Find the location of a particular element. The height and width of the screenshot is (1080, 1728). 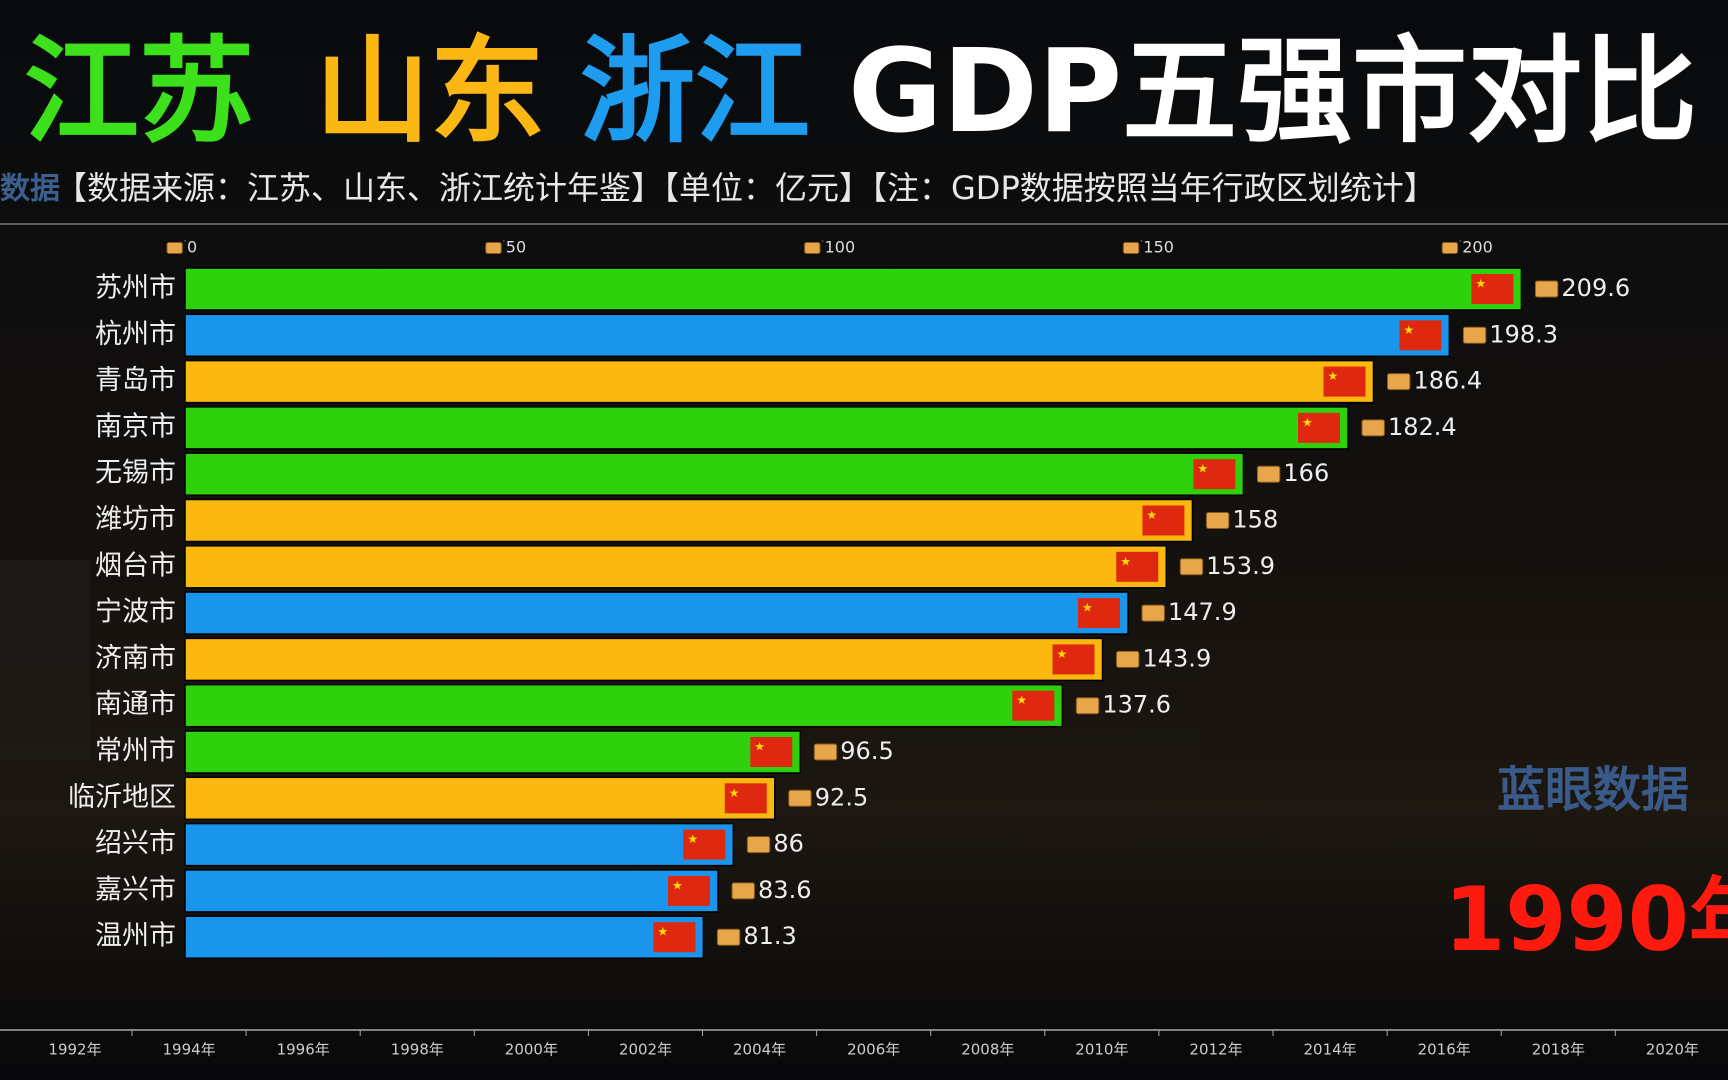

timeline-label: 1994年 is located at coordinates (189, 1050).